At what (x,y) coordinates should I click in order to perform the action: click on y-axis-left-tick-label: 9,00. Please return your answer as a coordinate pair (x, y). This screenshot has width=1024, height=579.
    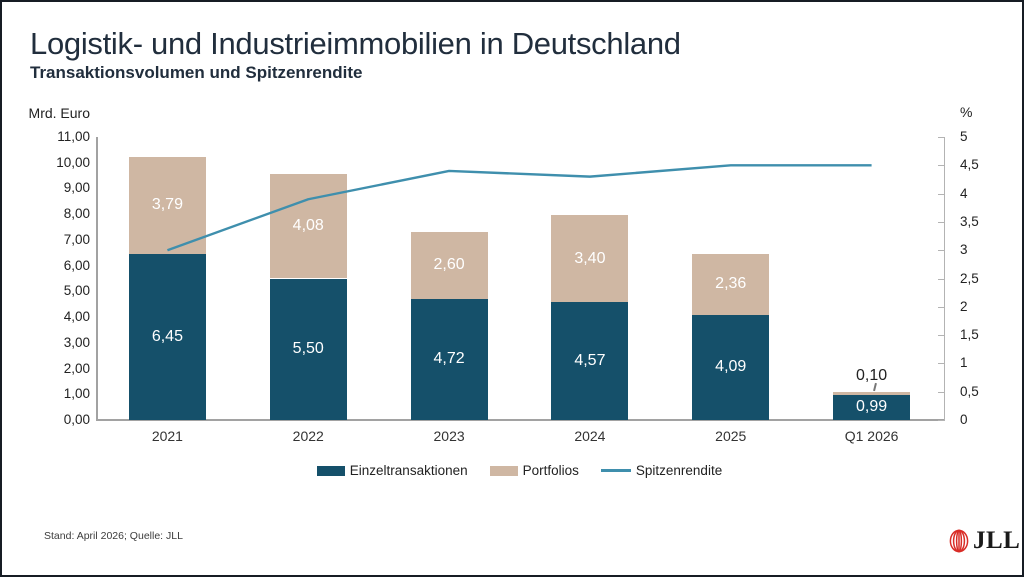
    Looking at the image, I should click on (76, 188).